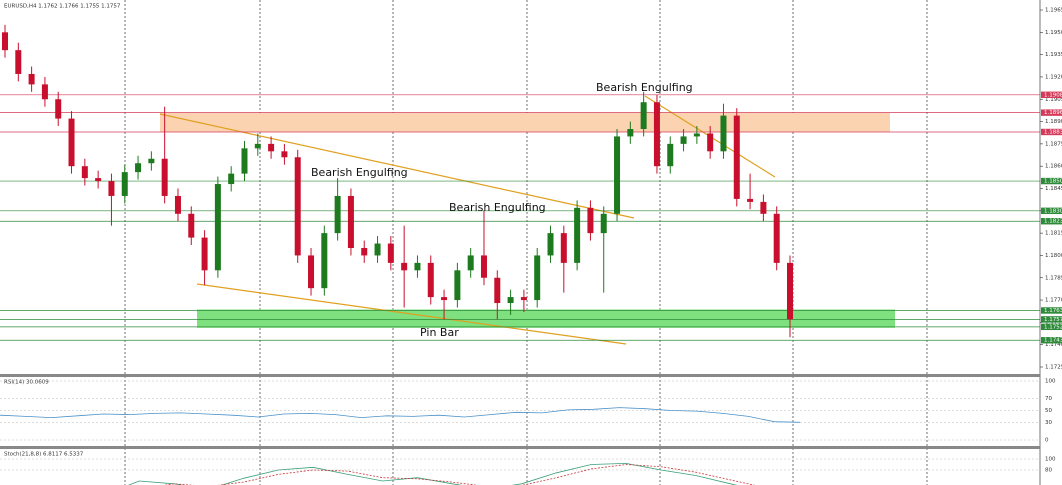 The width and height of the screenshot is (1062, 485). Describe the element at coordinates (525, 122) in the screenshot. I see `supply-zone` at that location.